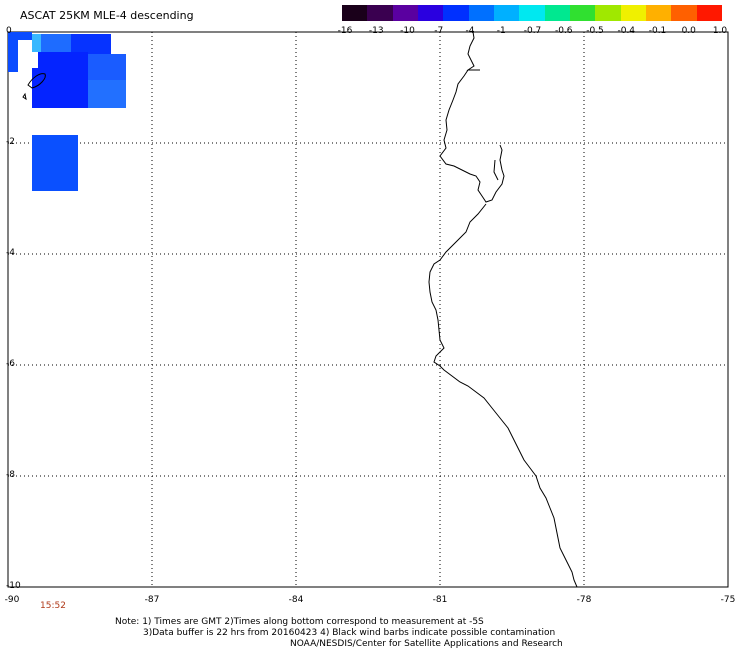 This screenshot has width=740, height=650. Describe the element at coordinates (584, 600) in the screenshot. I see `x-tick-label: -78` at that location.